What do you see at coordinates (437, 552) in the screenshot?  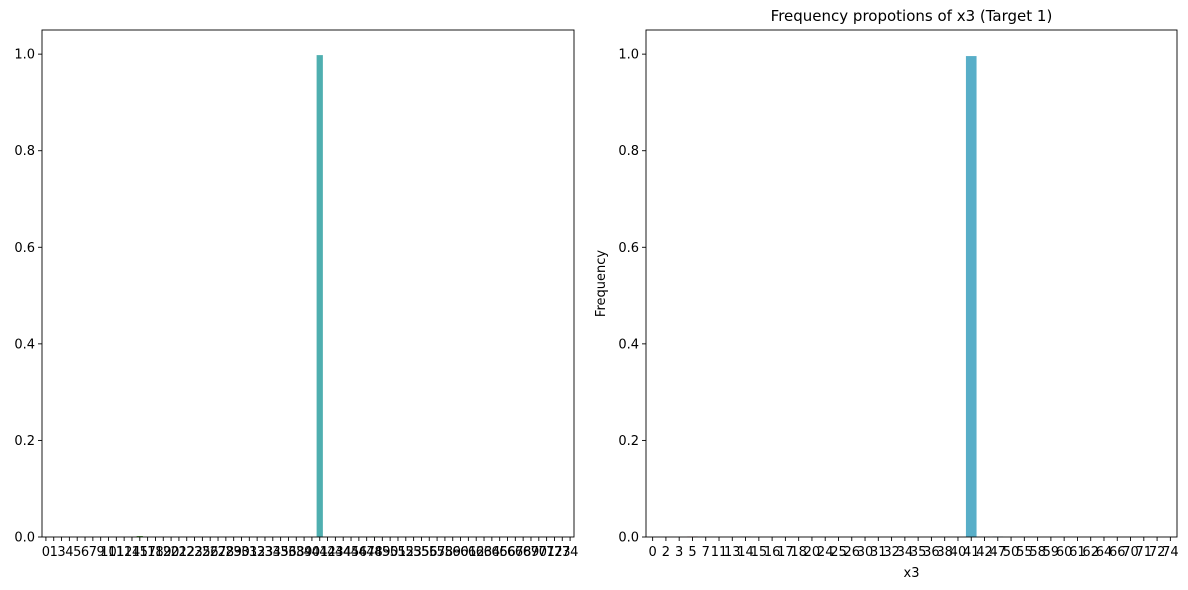 I see `x-tick-label: 57` at bounding box center [437, 552].